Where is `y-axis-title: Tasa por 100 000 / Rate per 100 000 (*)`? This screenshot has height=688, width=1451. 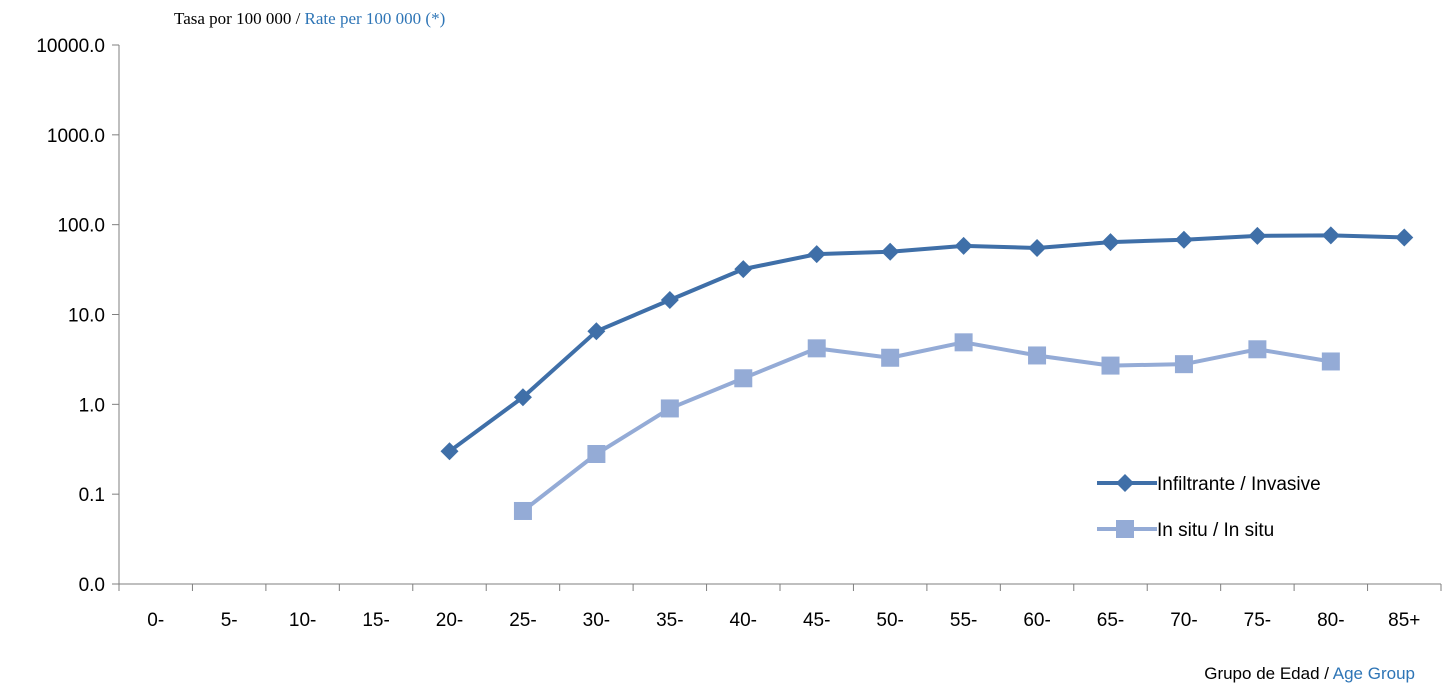 y-axis-title: Tasa por 100 000 / Rate per 100 000 (*) is located at coordinates (309, 18).